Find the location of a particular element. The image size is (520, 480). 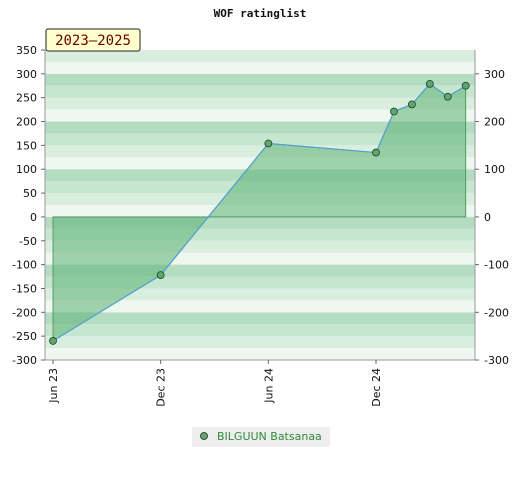

y-tick-label-right: 300 is located at coordinates (494, 74).